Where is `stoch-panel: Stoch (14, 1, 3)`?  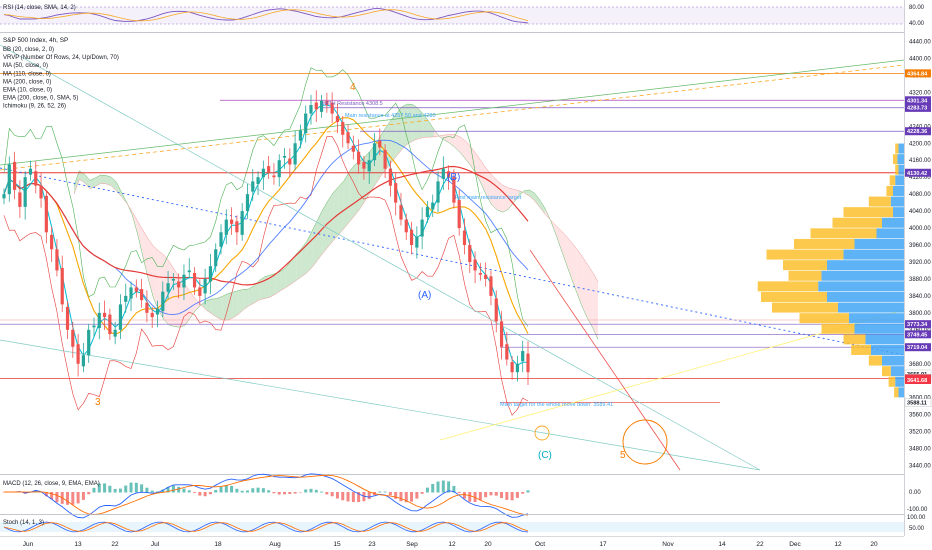 stoch-panel: Stoch (14, 1, 3) is located at coordinates (452, 526).